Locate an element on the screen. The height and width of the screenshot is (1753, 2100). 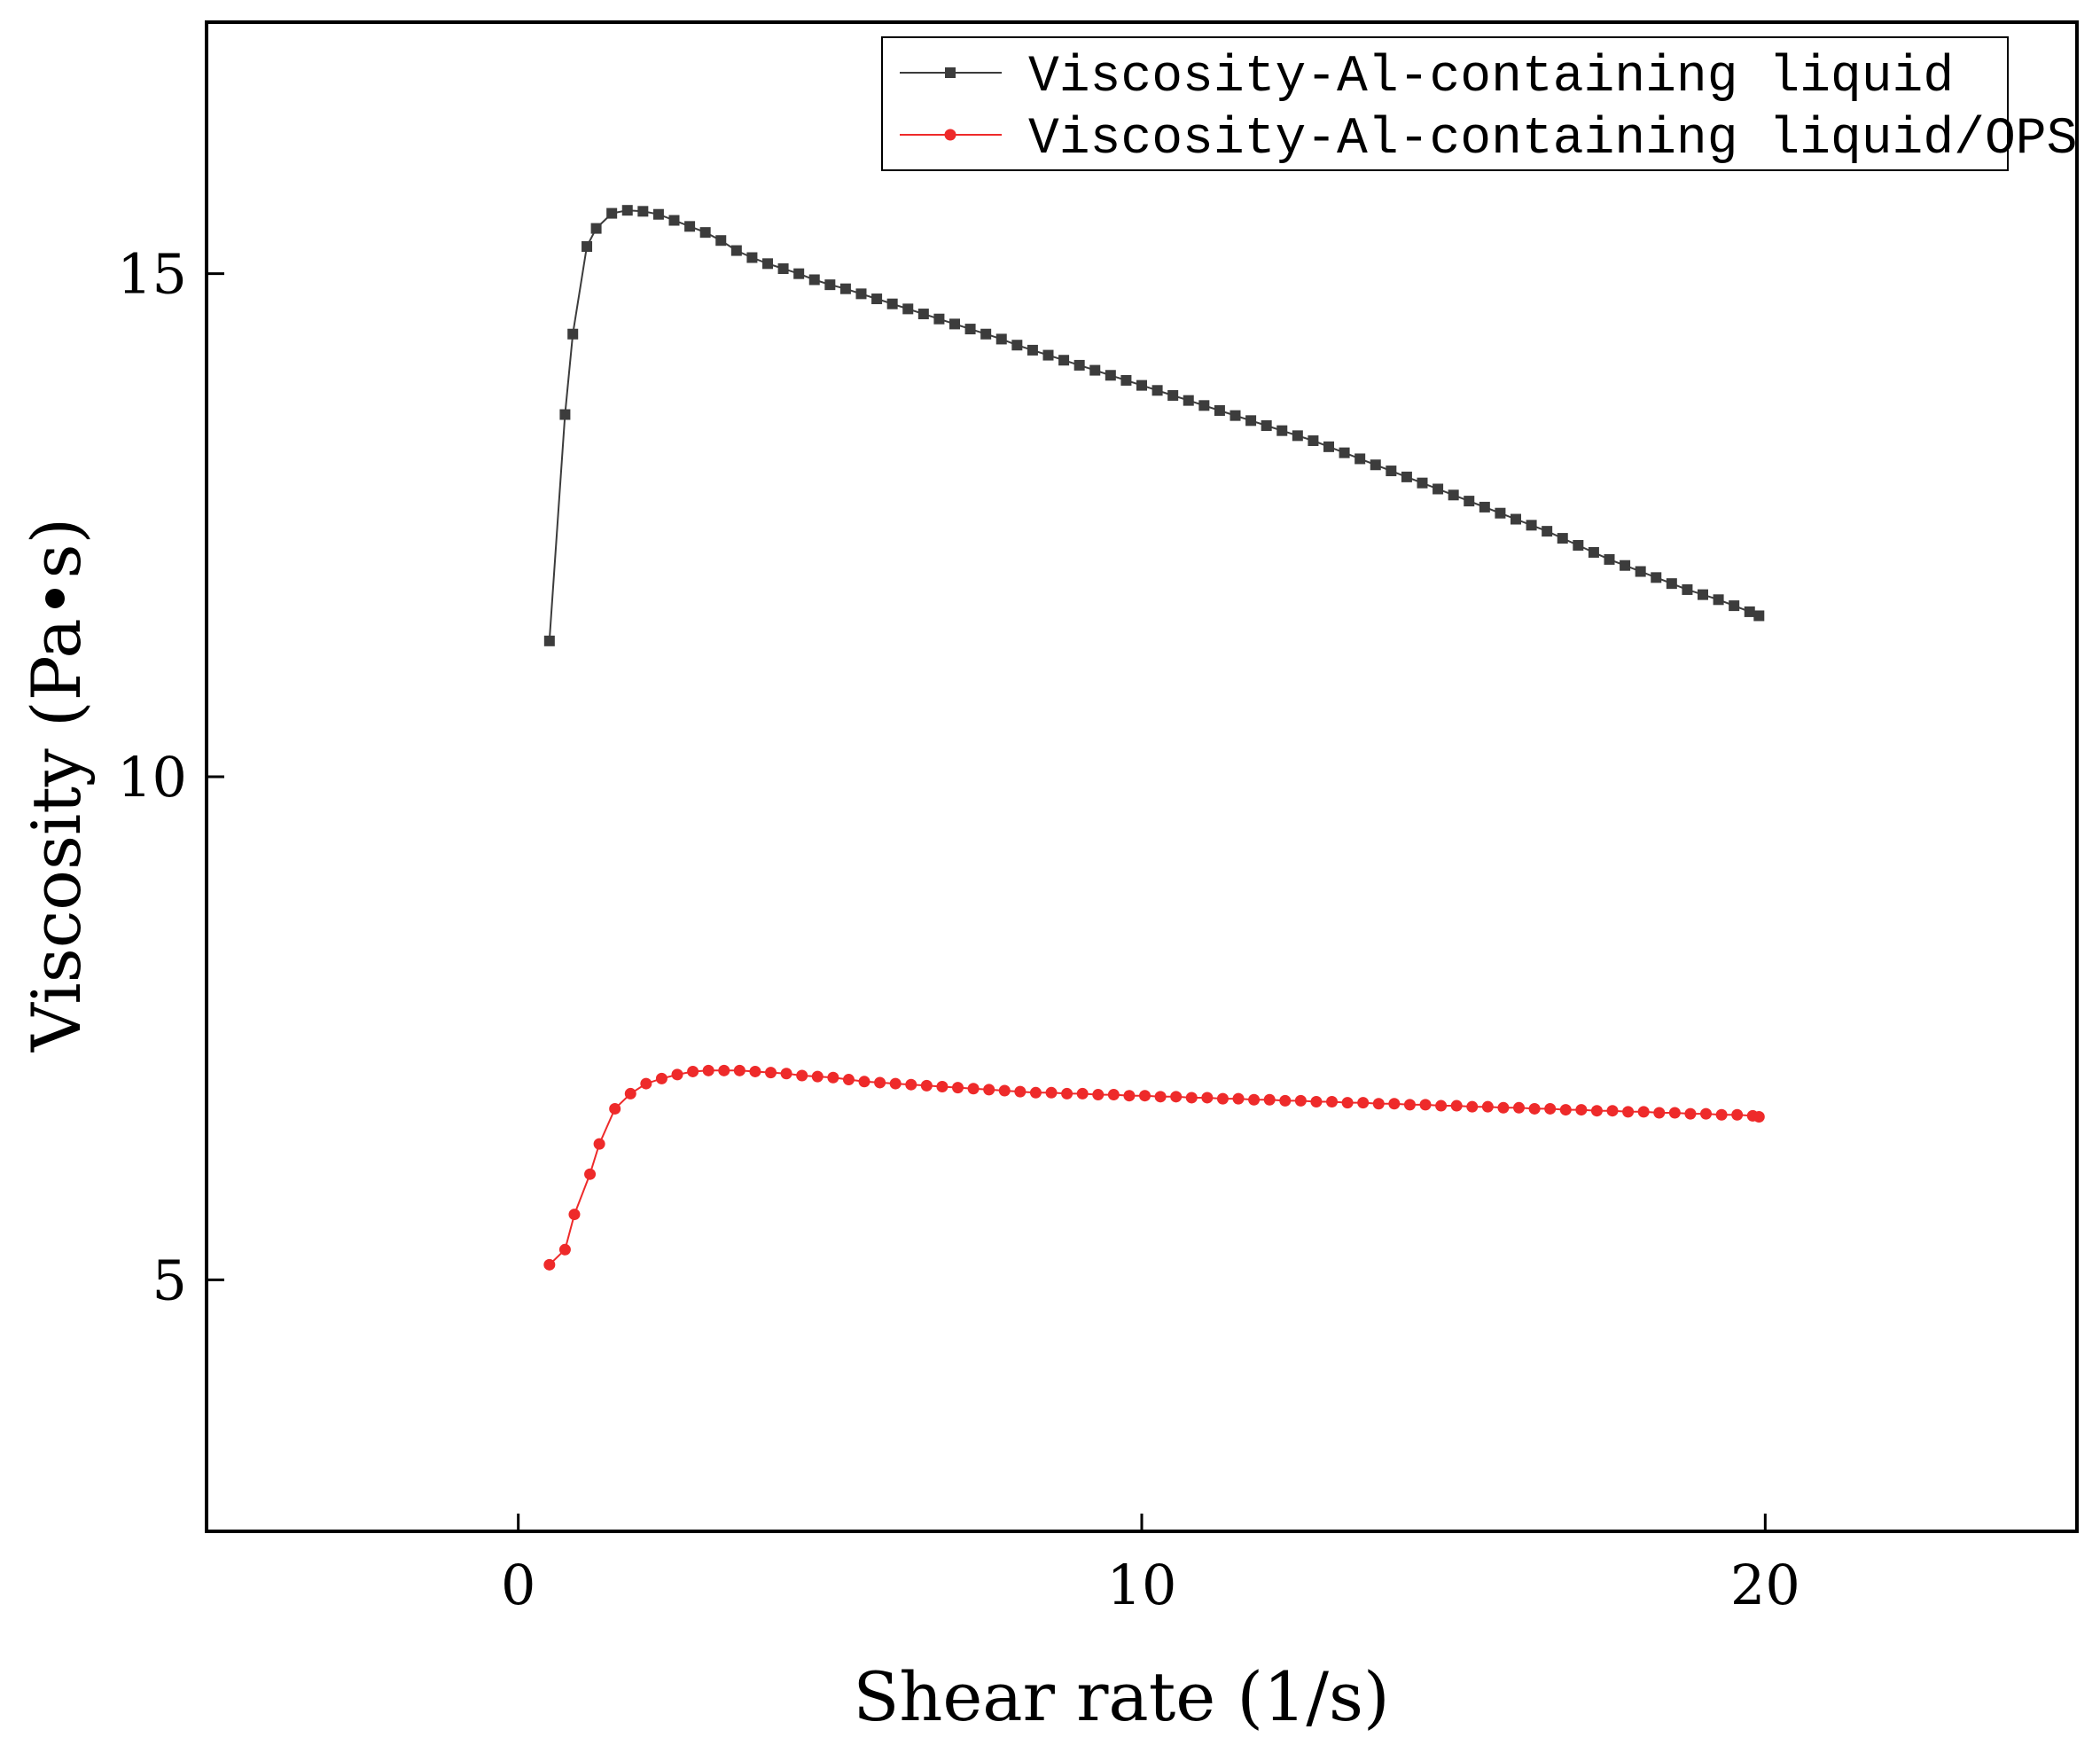
legend-marker is located at coordinates (950, 135).